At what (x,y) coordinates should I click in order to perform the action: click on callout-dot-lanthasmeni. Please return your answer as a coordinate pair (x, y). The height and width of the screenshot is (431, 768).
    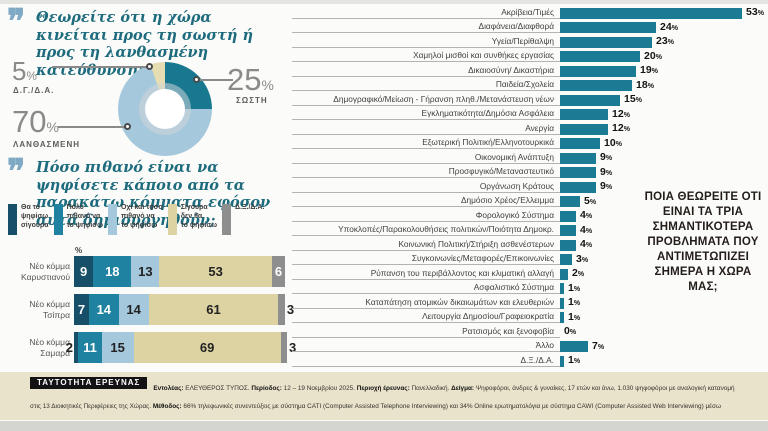
    Looking at the image, I should click on (127, 126).